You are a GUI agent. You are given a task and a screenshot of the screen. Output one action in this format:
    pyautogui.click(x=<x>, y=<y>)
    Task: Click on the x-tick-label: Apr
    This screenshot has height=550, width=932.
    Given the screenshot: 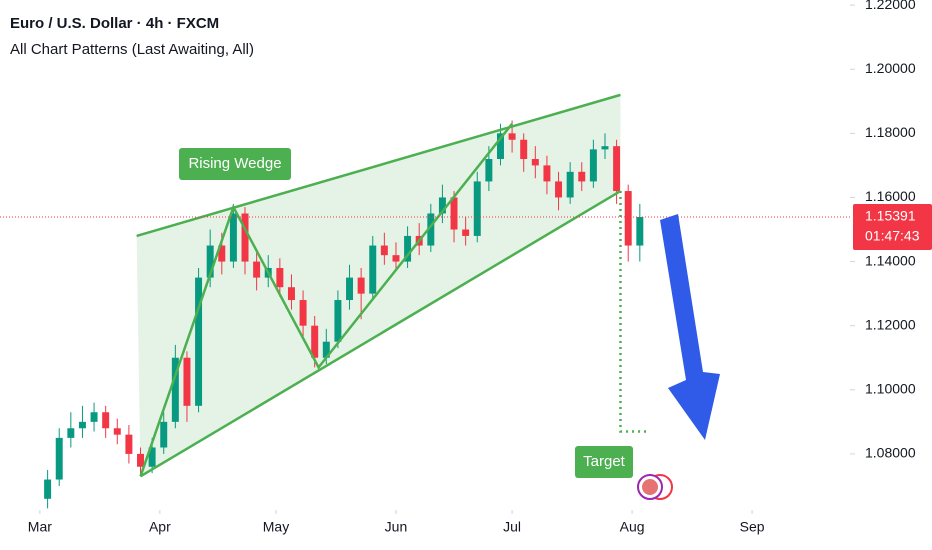 What is the action you would take?
    pyautogui.click(x=160, y=527)
    